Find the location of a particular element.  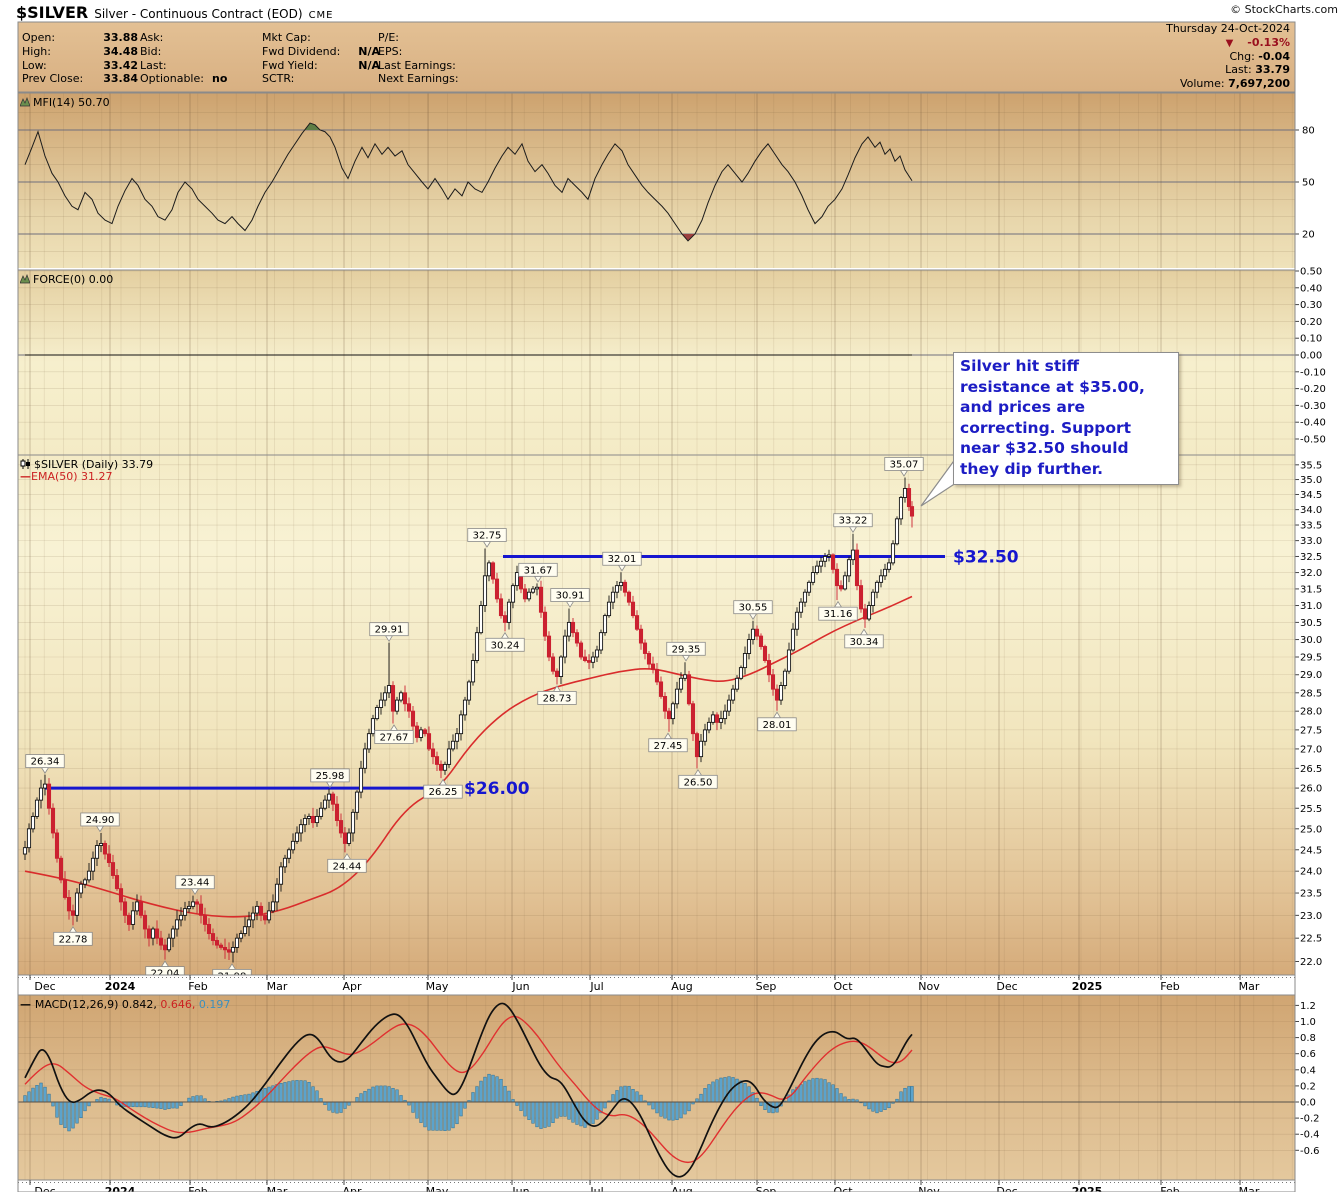

svg-text: 34.5 is located at coordinates (1311, 495).